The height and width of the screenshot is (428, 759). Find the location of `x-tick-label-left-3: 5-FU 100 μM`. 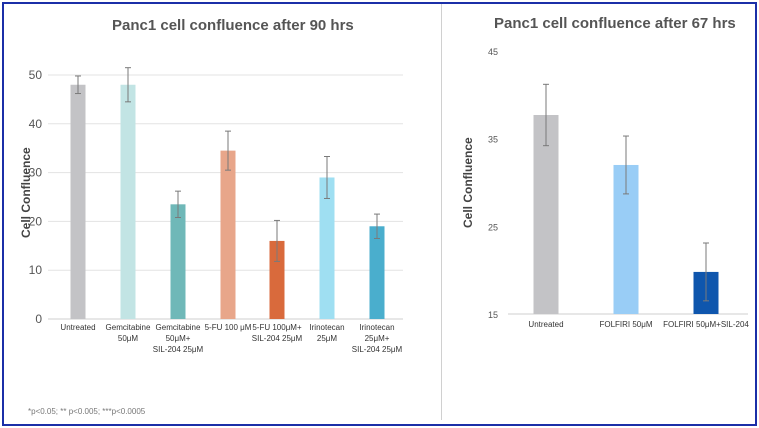

x-tick-label-left-3: 5-FU 100 μM is located at coordinates (228, 327).